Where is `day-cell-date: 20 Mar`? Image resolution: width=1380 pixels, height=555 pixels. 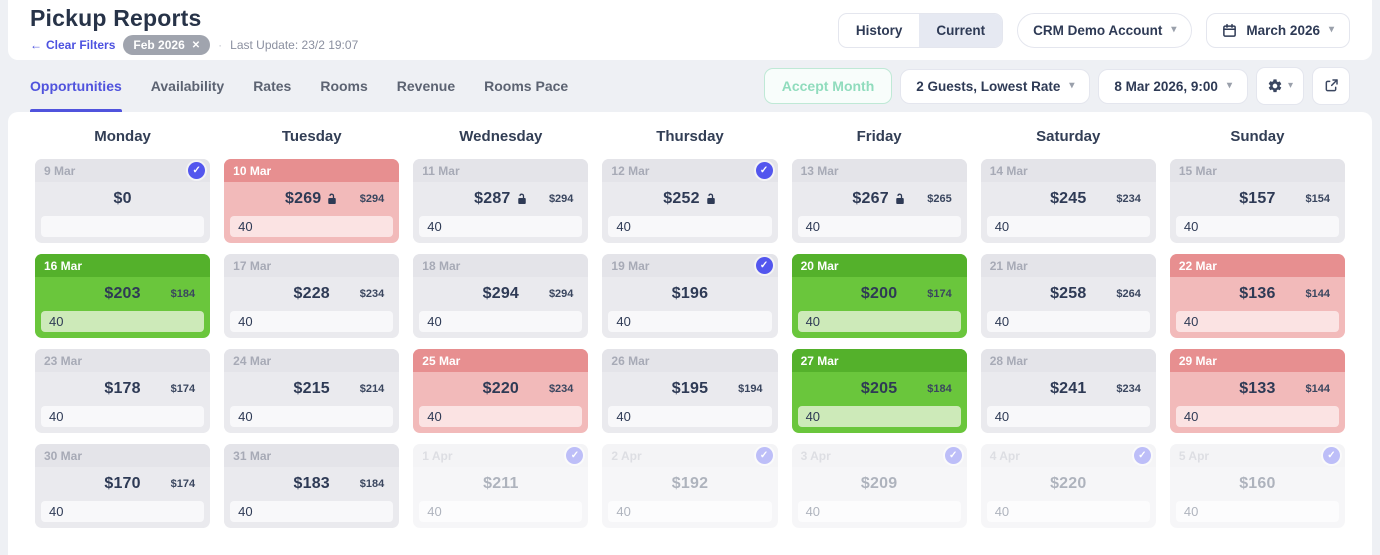
day-cell-date: 20 Mar is located at coordinates (819, 265).